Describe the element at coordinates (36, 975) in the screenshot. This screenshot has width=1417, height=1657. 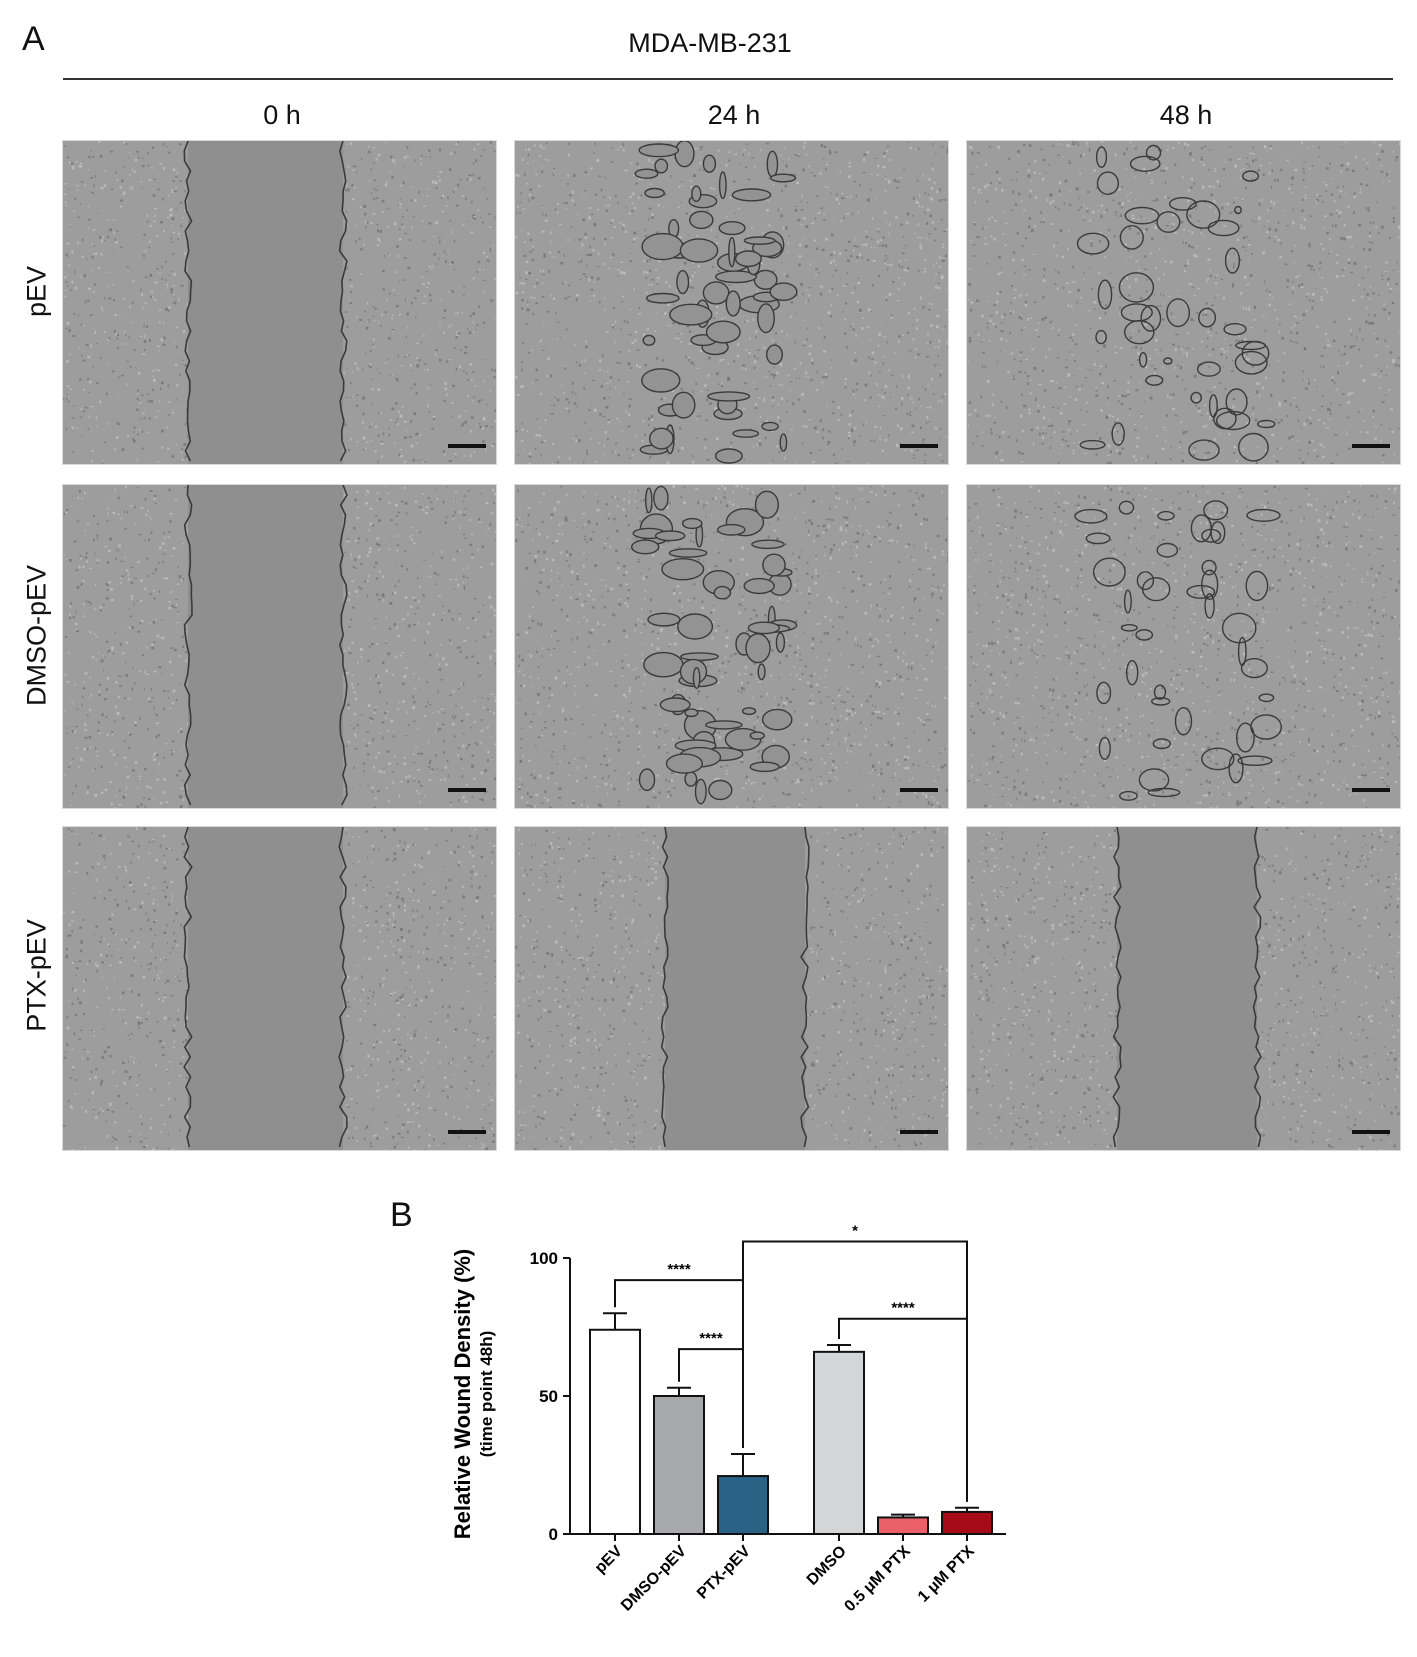
I see `row-label-ptx-pev: PTX-pEV` at that location.